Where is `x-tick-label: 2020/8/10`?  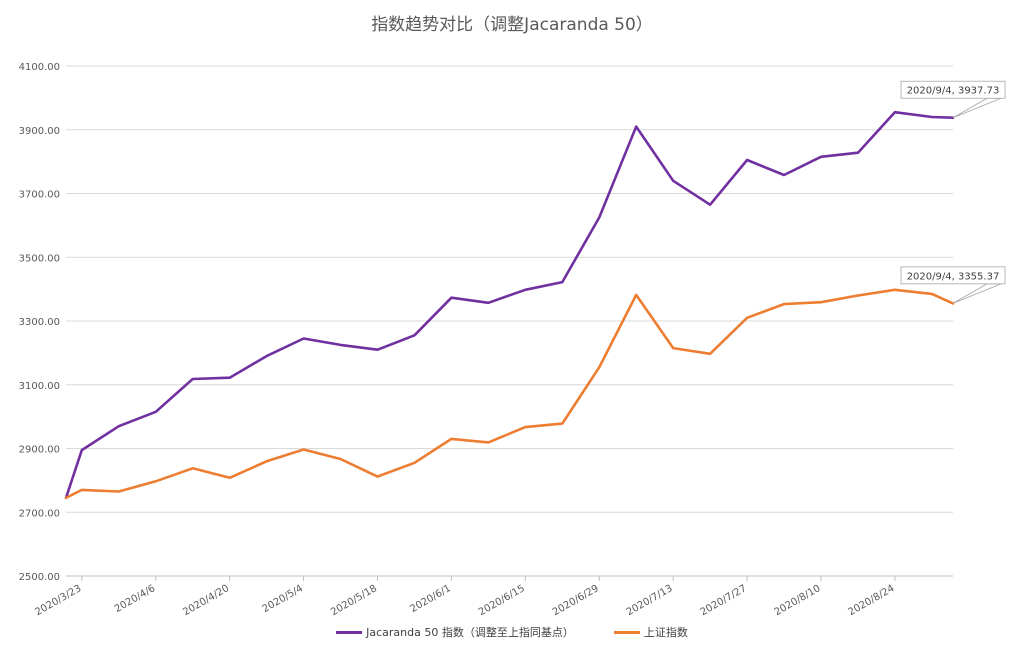
x-tick-label: 2020/8/10 is located at coordinates (798, 600).